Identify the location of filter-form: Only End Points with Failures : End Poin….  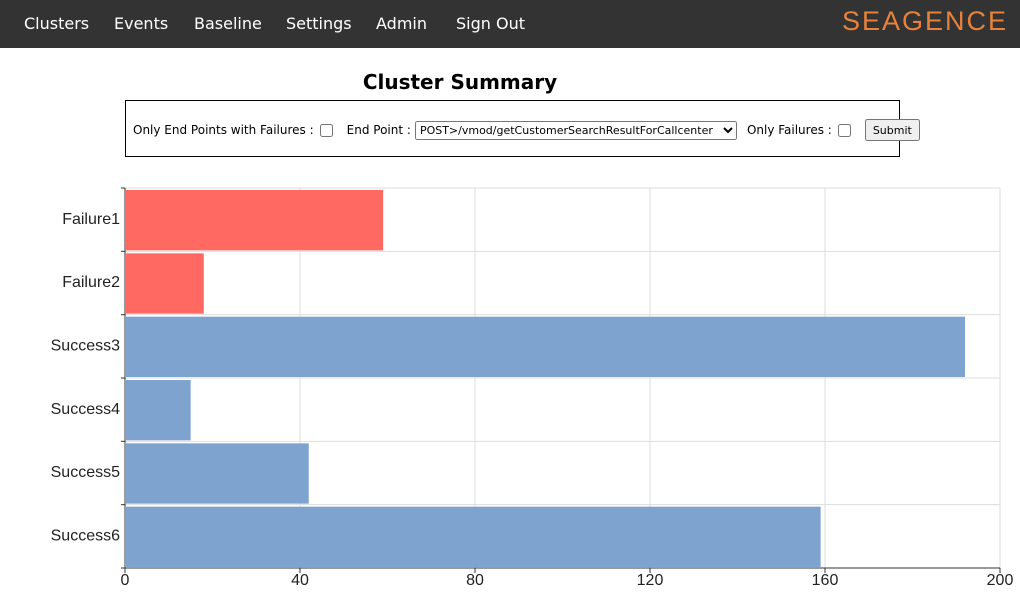
(522, 128).